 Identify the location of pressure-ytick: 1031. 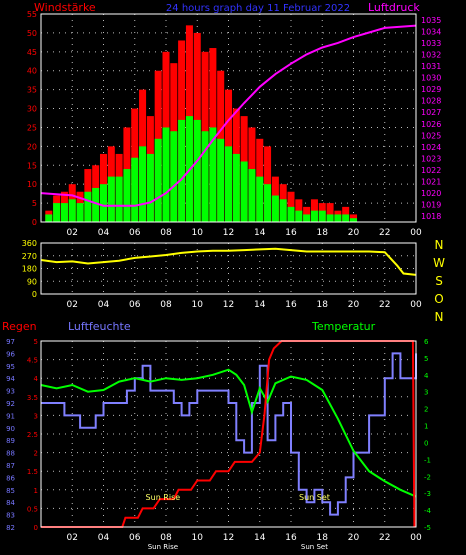
(431, 66).